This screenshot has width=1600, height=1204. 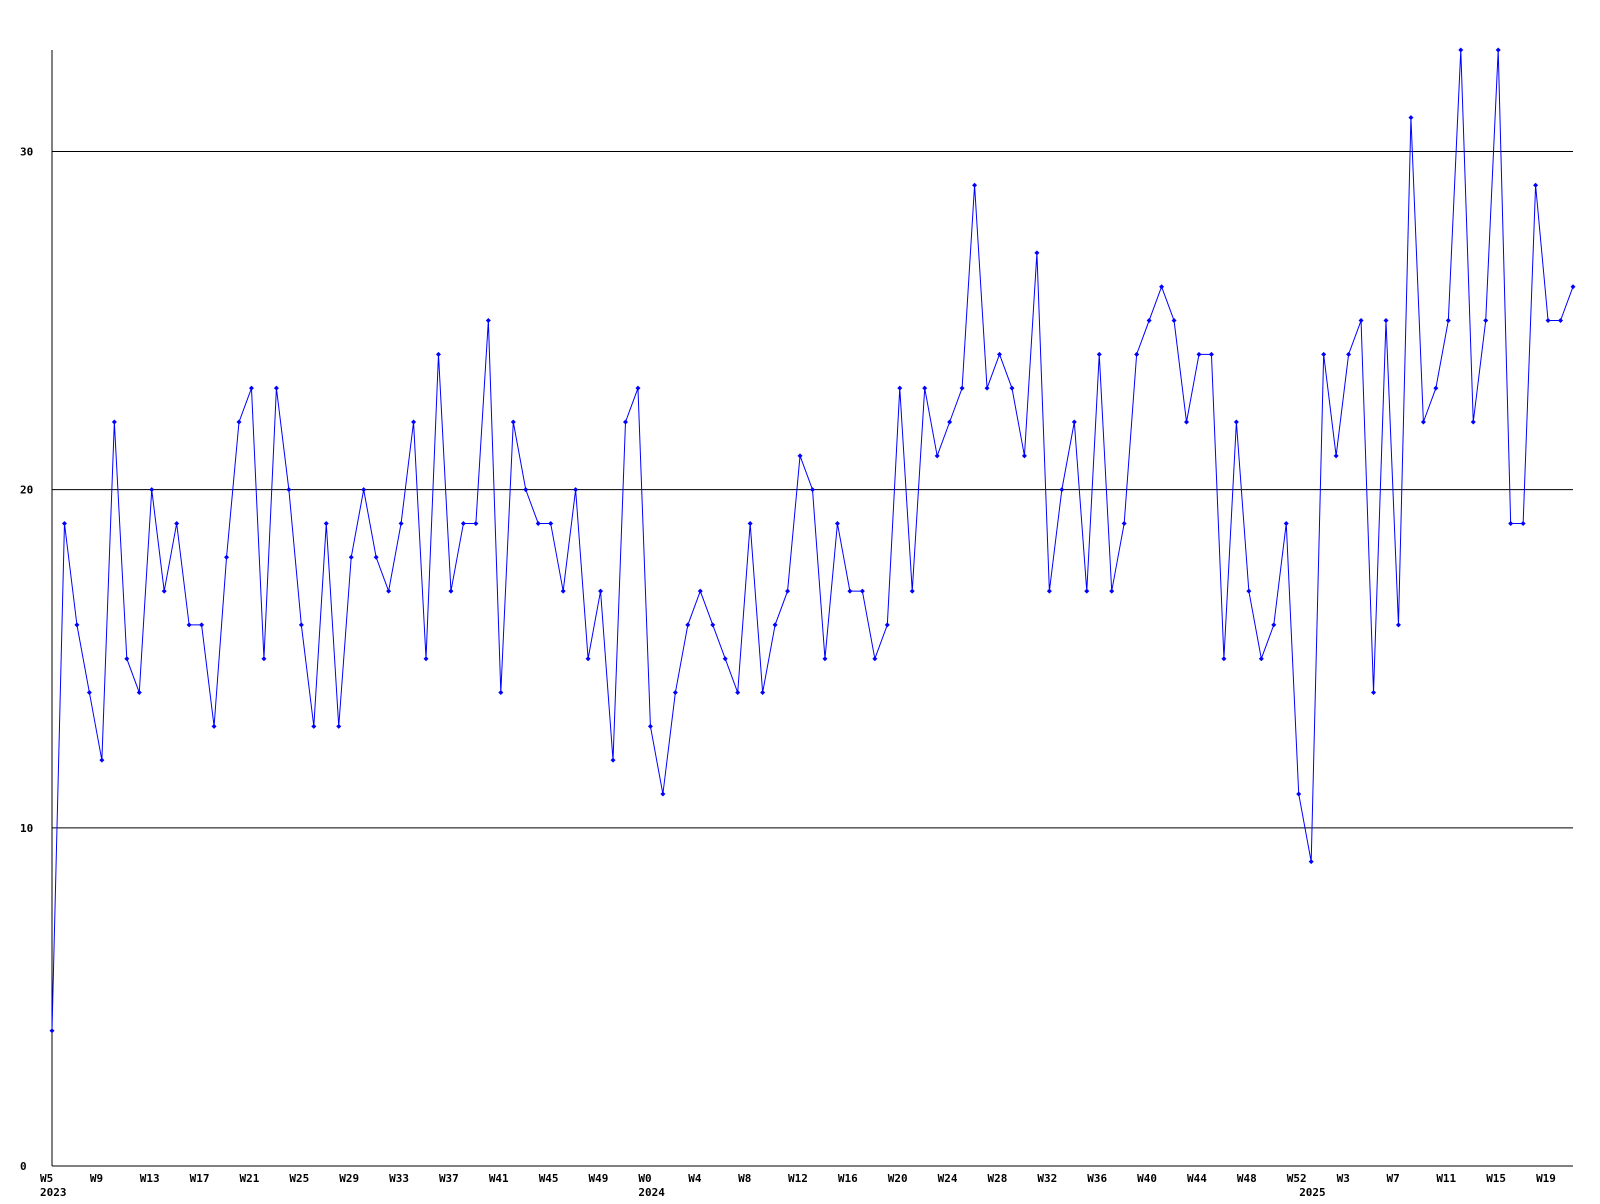 I want to click on year-label: 2024, so click(x=651, y=1192).